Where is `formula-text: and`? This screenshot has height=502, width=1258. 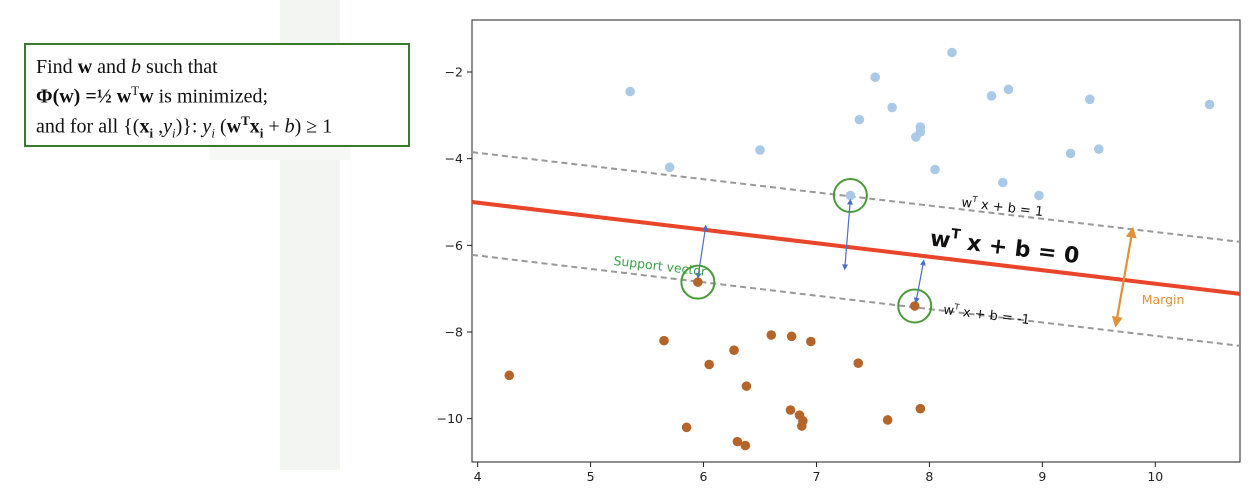
formula-text: and is located at coordinates (112, 67).